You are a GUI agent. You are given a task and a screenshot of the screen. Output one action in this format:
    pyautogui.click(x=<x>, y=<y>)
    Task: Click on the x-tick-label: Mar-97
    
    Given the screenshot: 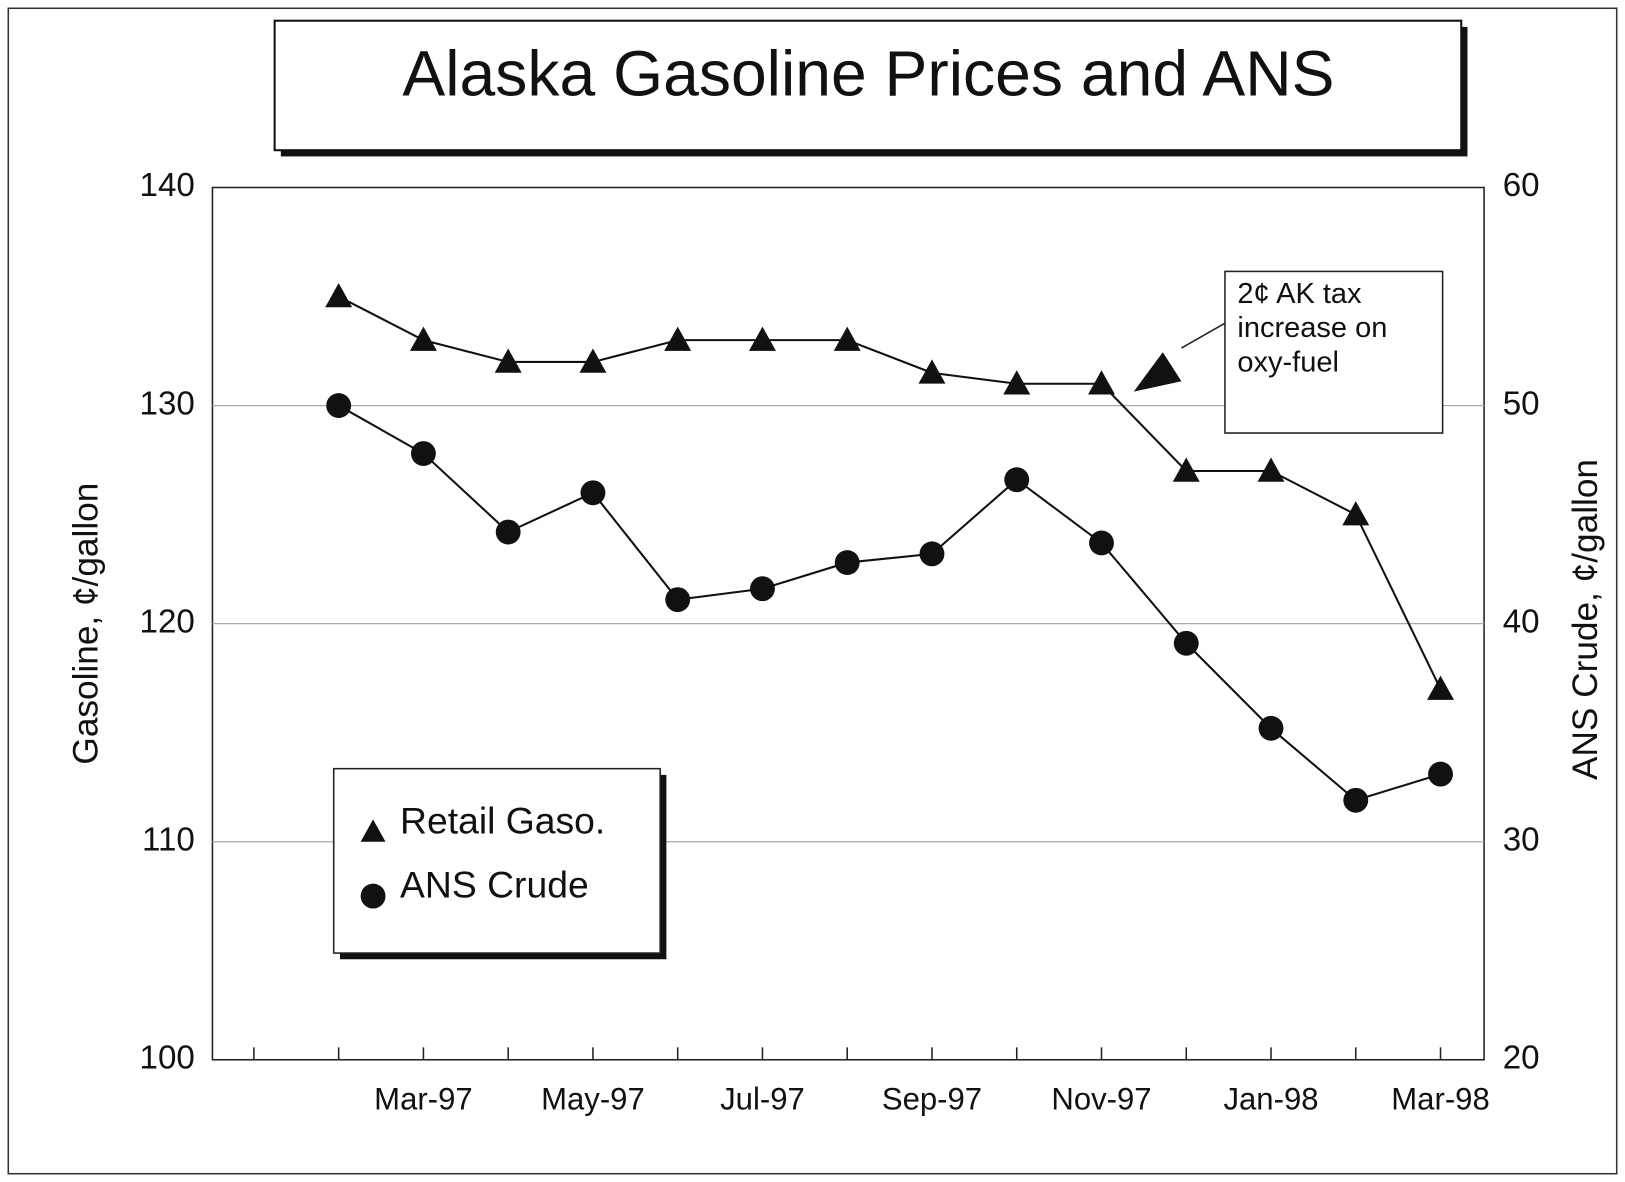 What is the action you would take?
    pyautogui.click(x=423, y=1098)
    